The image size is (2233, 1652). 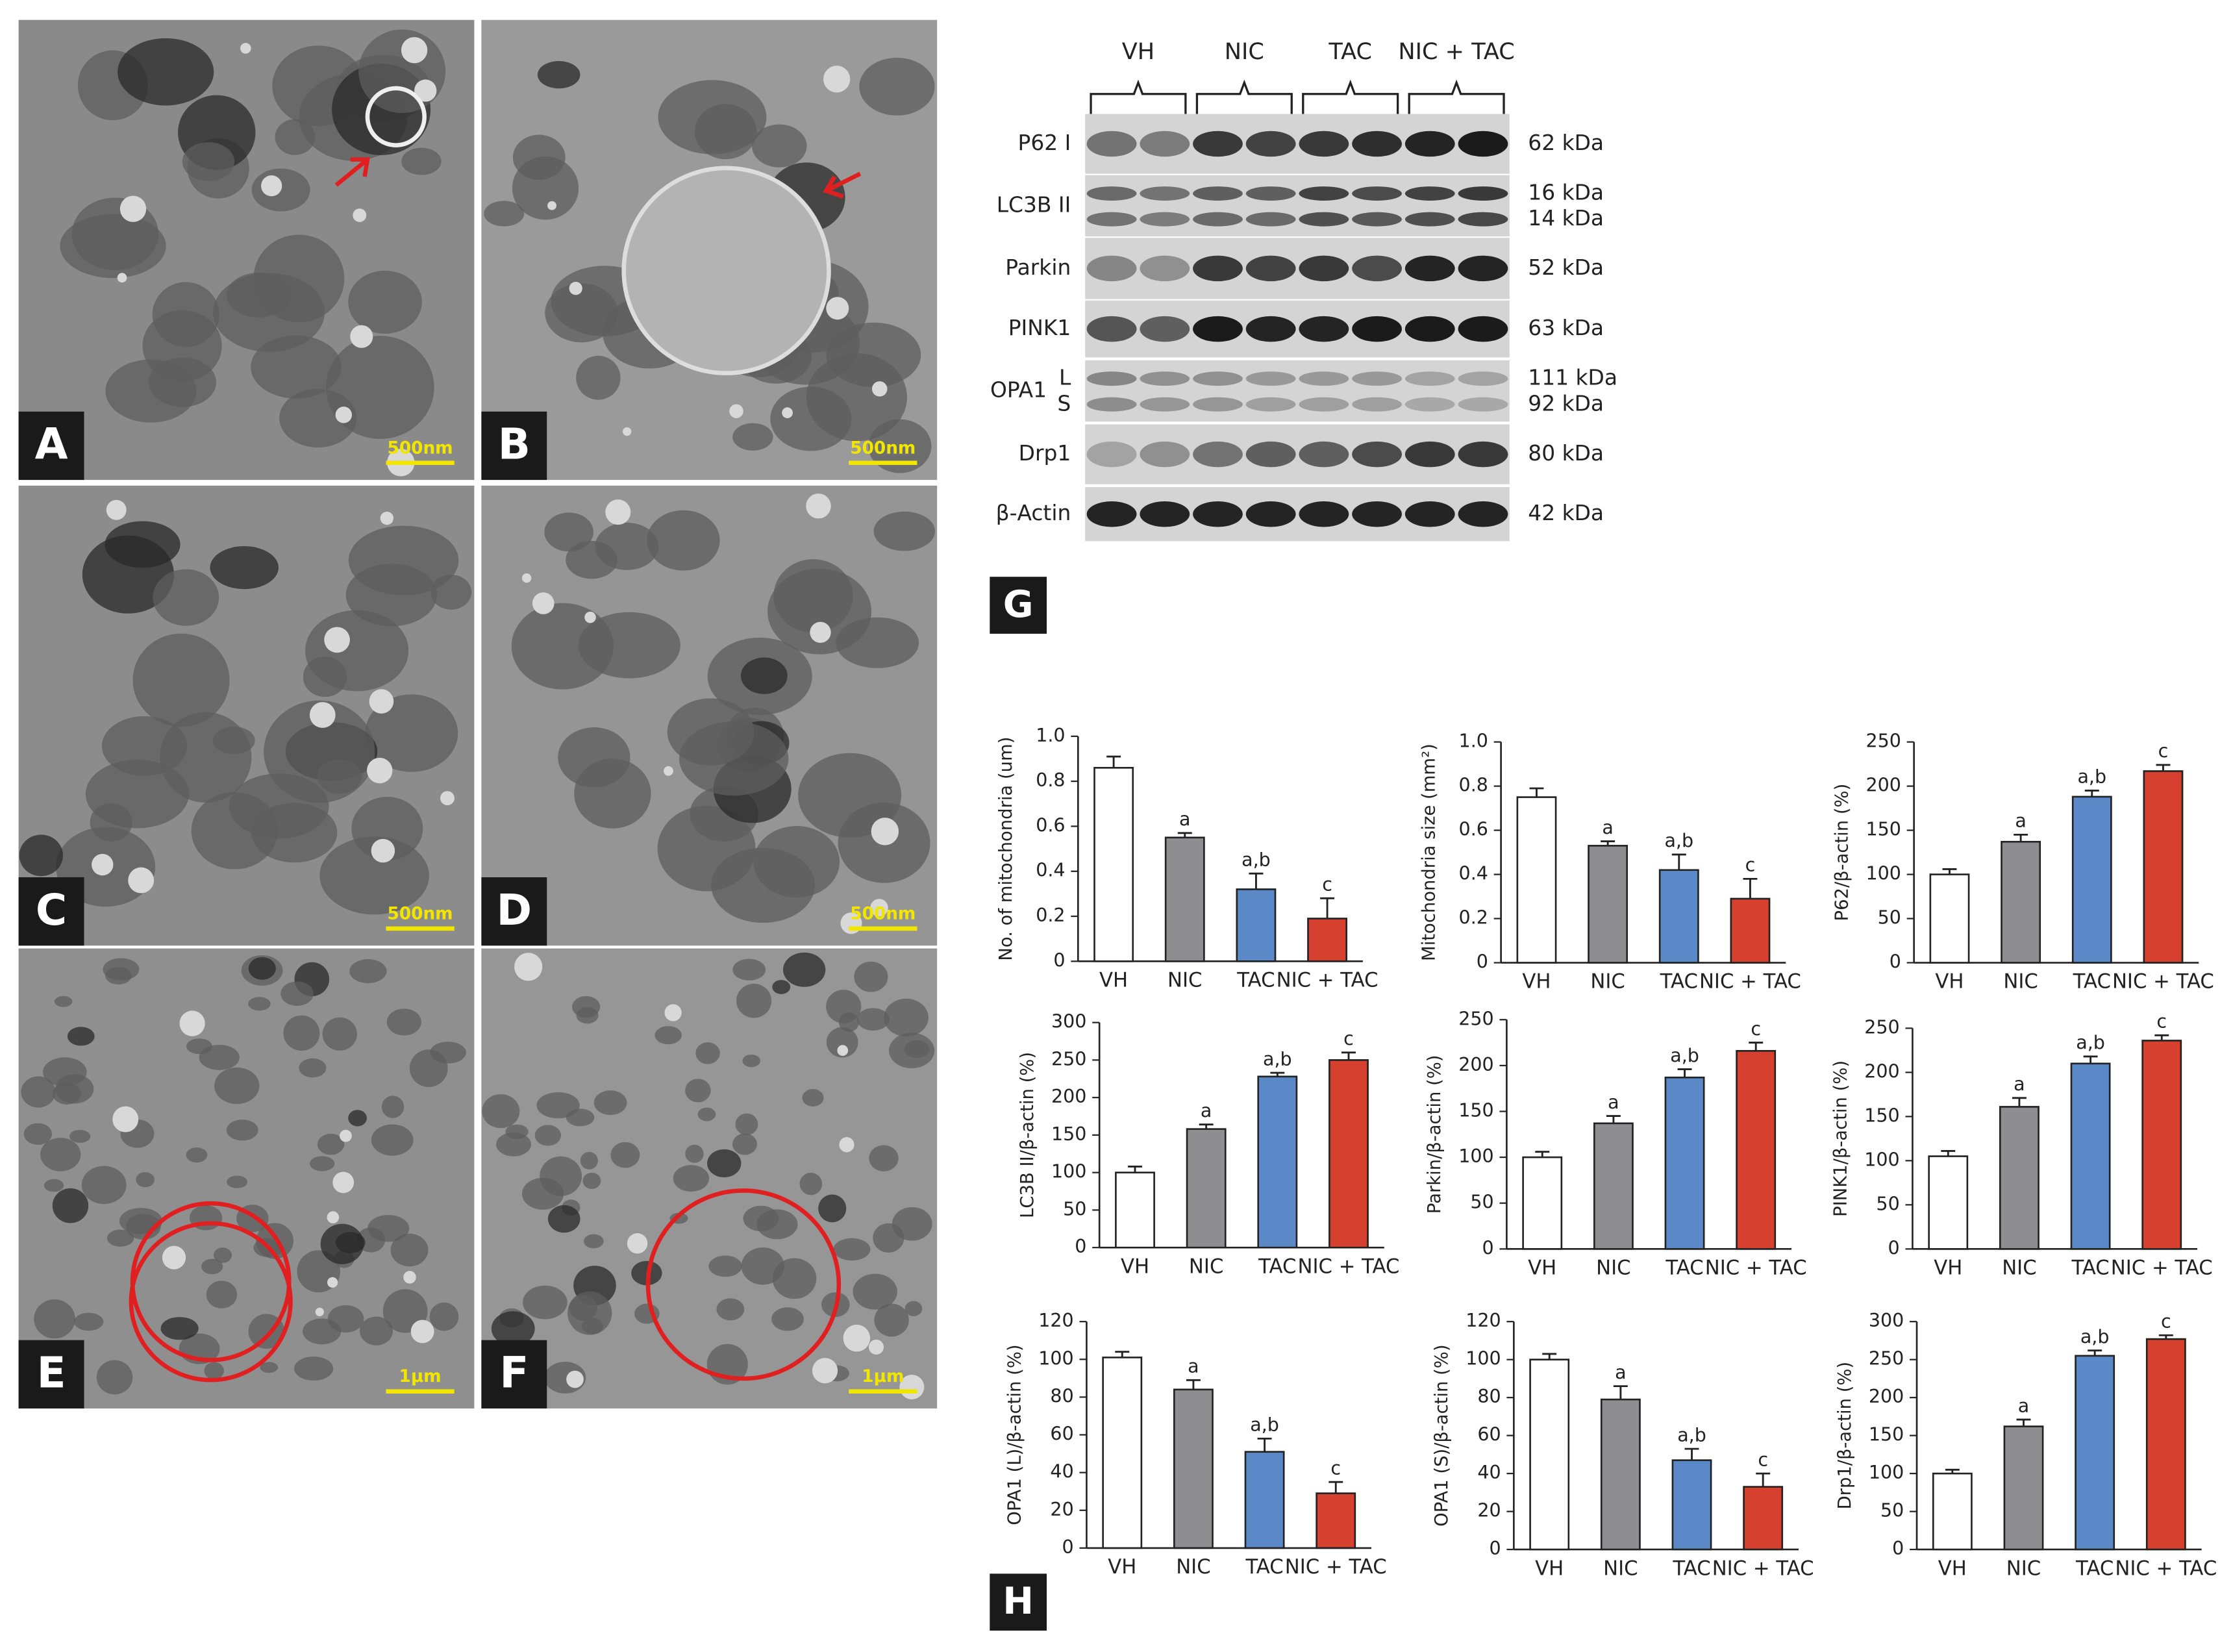 What do you see at coordinates (1840, 1138) in the screenshot?
I see `y-axis-label: PINK1/β-actin (%)` at bounding box center [1840, 1138].